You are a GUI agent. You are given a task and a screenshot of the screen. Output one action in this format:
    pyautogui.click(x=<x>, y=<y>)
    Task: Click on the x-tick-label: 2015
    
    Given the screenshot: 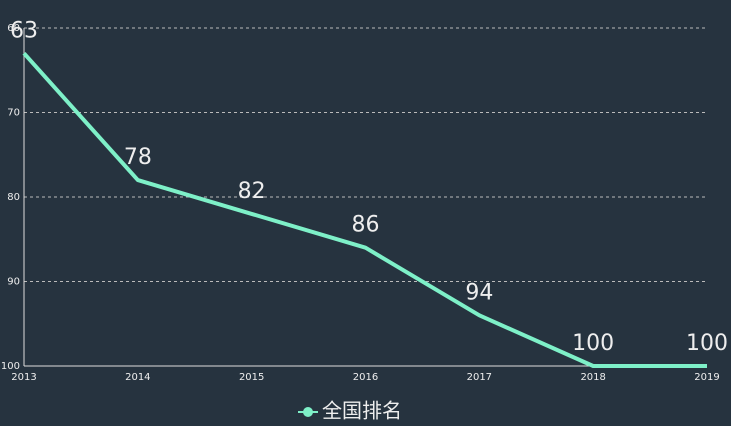 What is the action you would take?
    pyautogui.click(x=251, y=377)
    